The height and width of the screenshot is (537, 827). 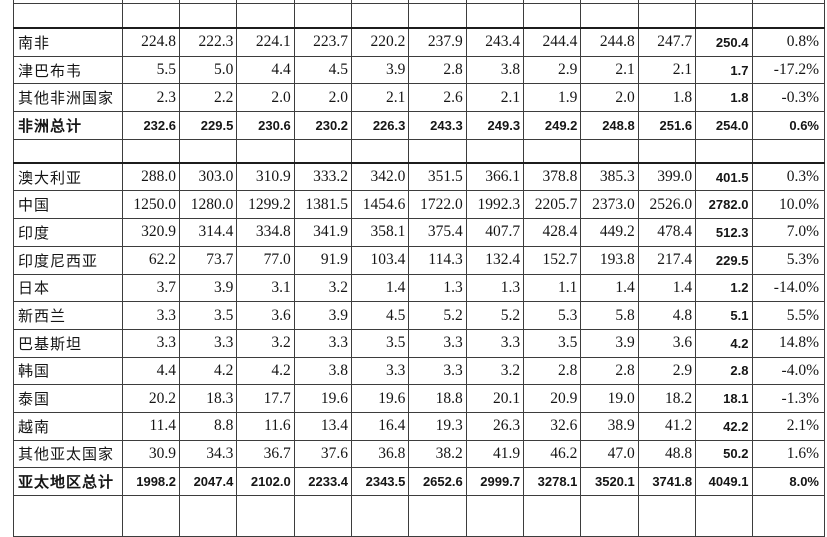 I want to click on value-cell: 2.9, so click(x=552, y=70).